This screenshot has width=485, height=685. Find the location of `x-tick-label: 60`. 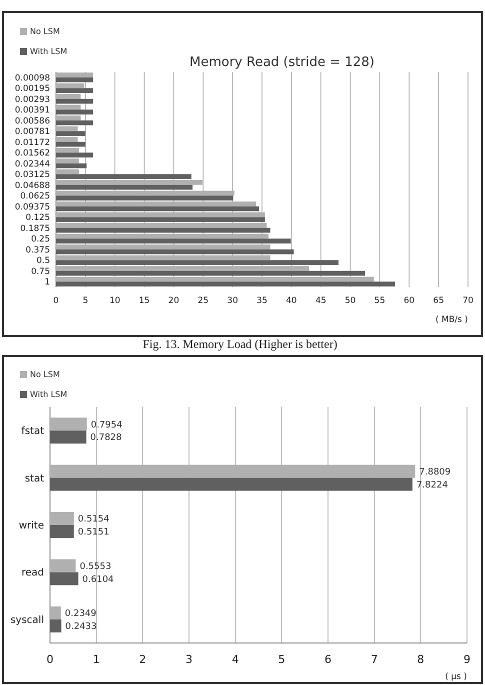

x-tick-label: 60 is located at coordinates (409, 301).